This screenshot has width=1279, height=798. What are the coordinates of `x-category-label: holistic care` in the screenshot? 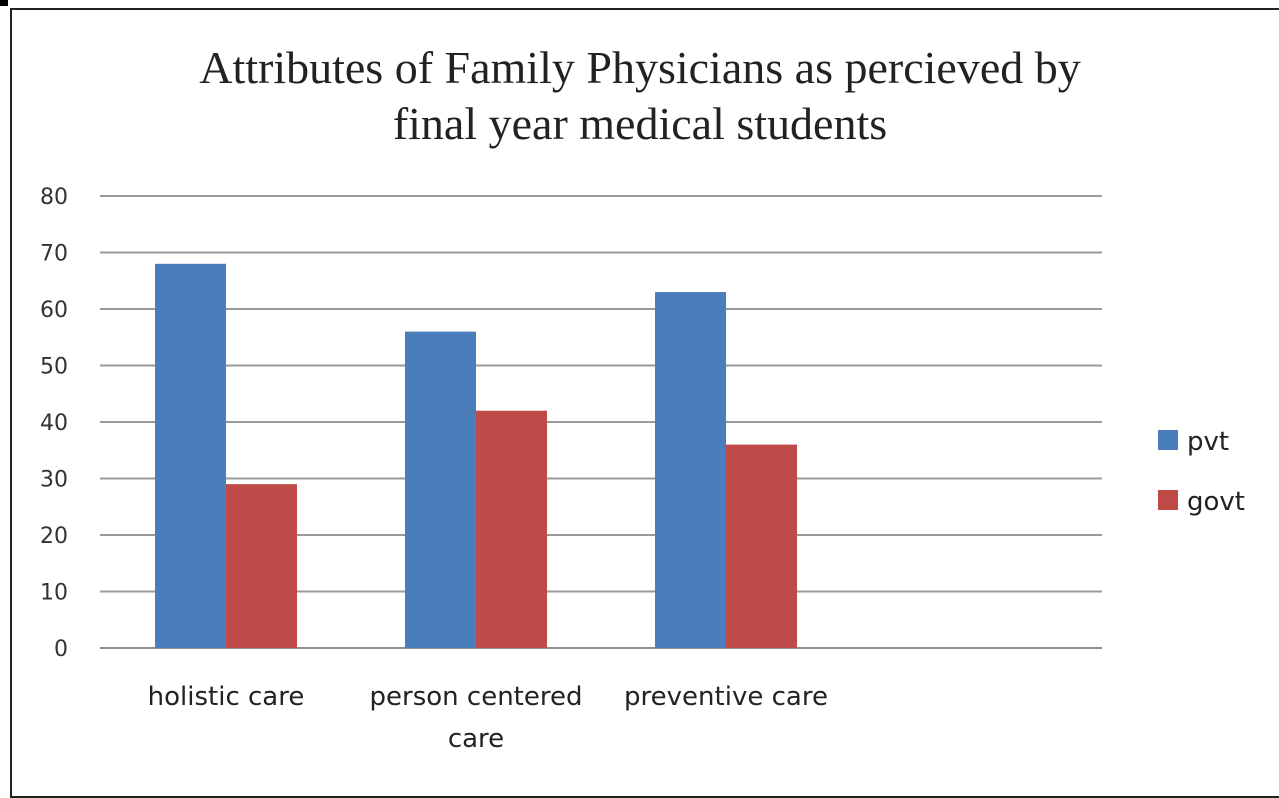 It's located at (226, 697).